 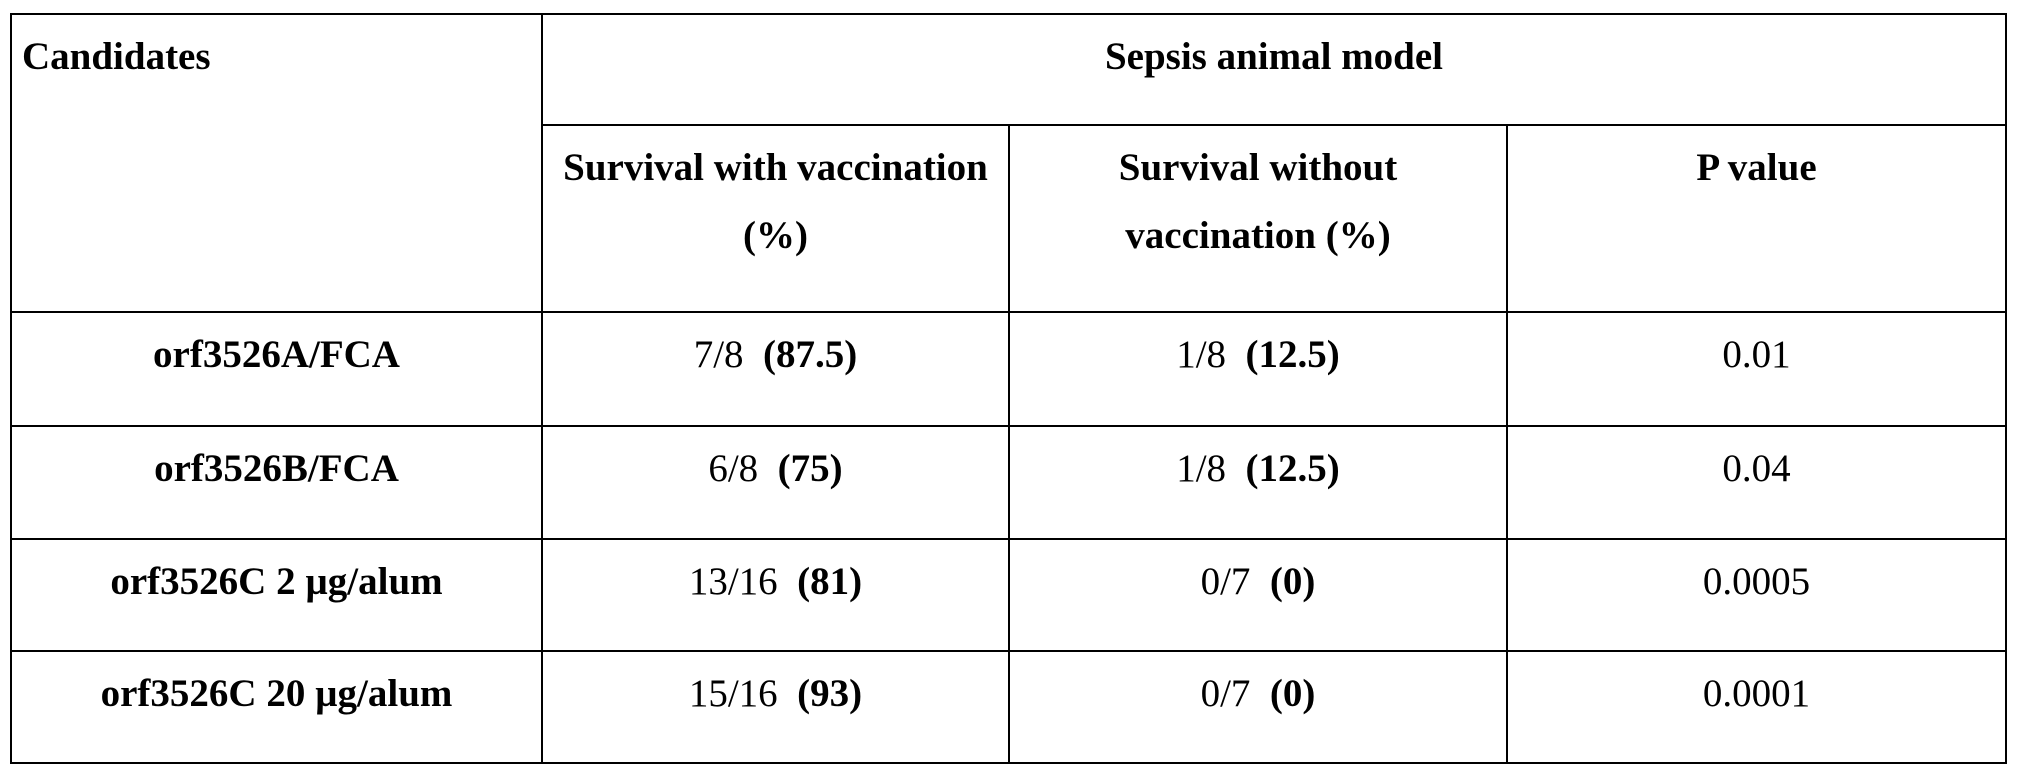 I want to click on survival-cell: 6/8 (75), so click(x=775, y=482).